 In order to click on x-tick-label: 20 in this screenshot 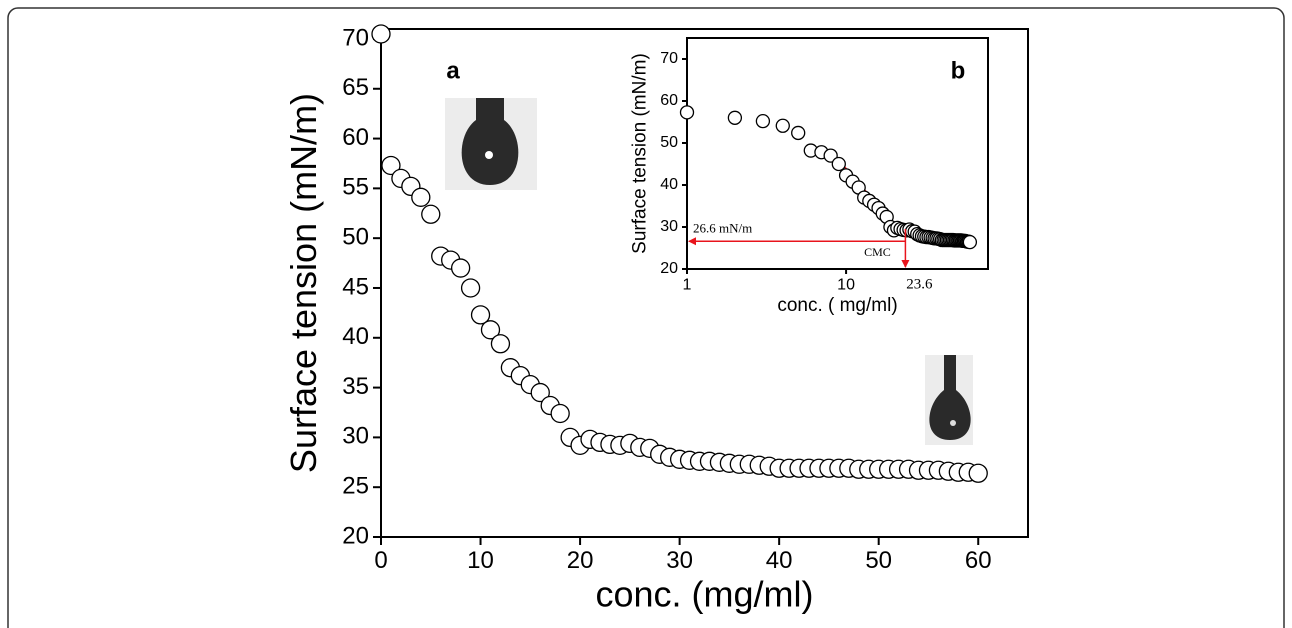, I will do `click(580, 560)`.